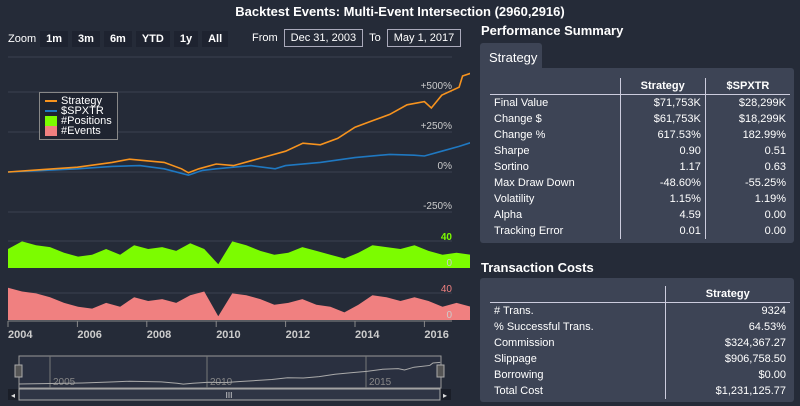 The width and height of the screenshot is (800, 406). Describe the element at coordinates (424, 38) in the screenshot. I see `to-date-input: May 1, 2017` at that location.